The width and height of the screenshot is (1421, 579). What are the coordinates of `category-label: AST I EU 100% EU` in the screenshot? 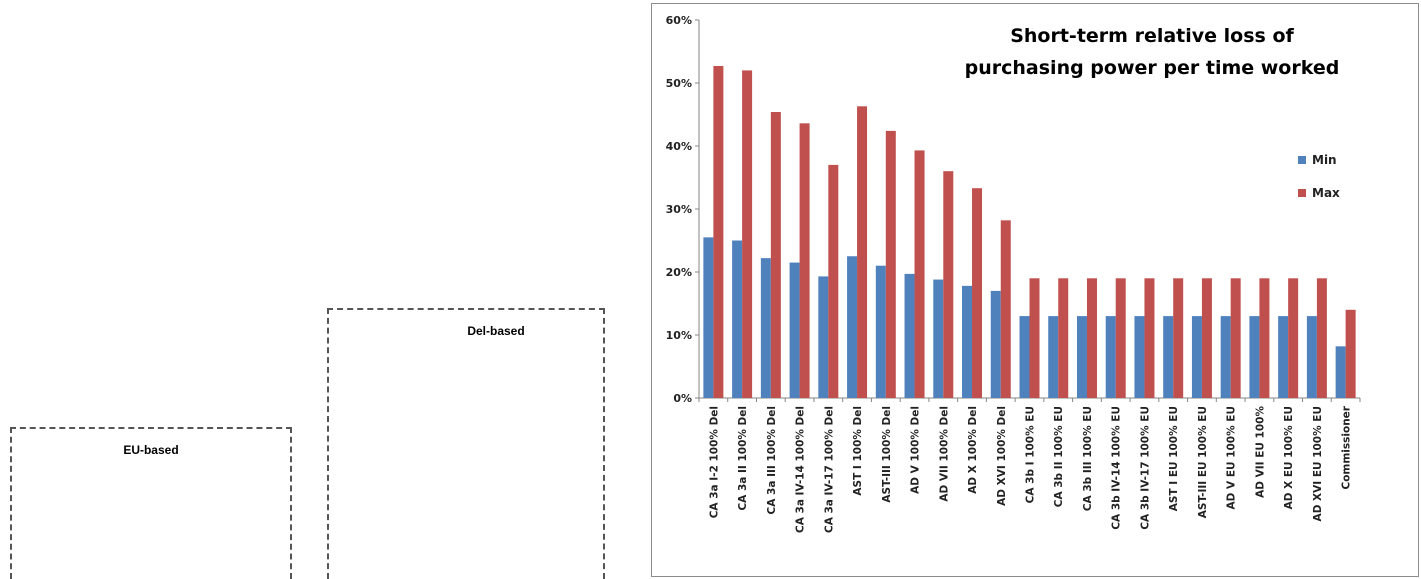 It's located at (1174, 458).